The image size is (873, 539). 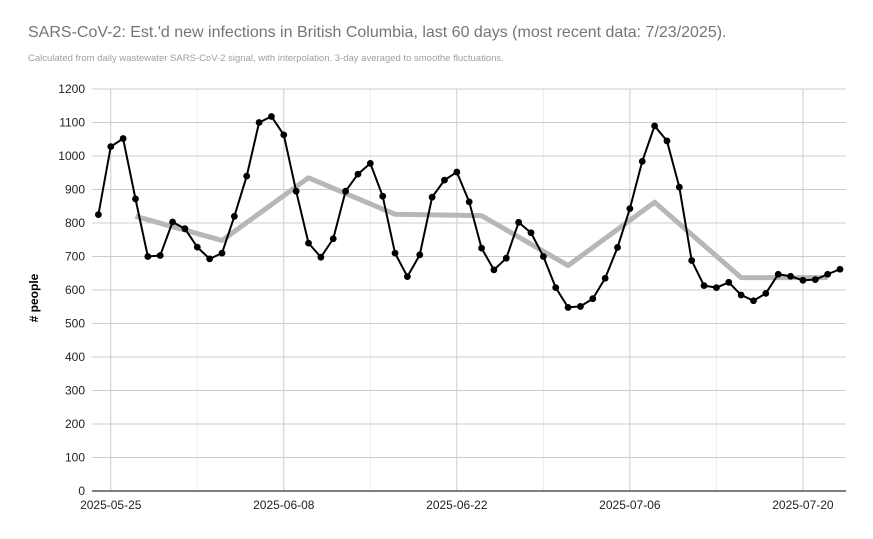 I want to click on y-tick-label: 700, so click(x=75, y=257).